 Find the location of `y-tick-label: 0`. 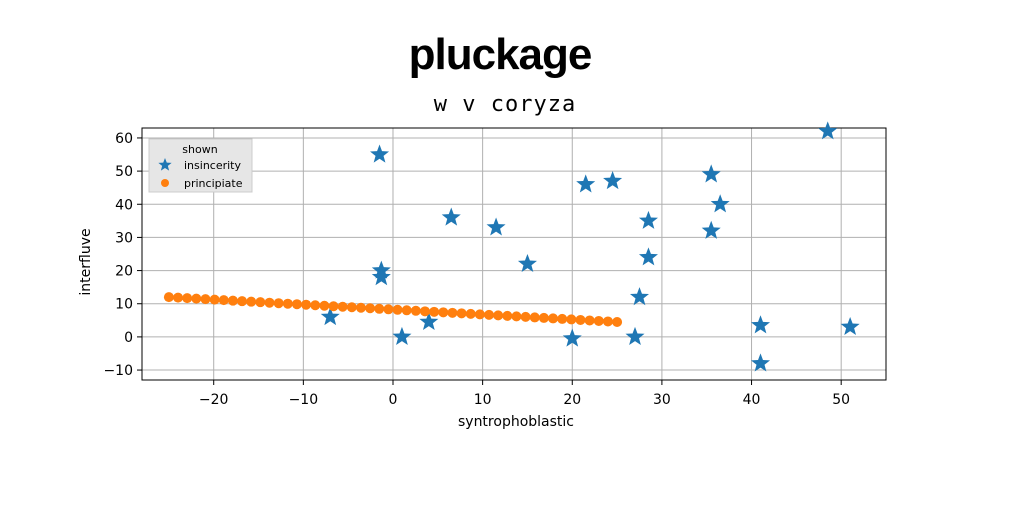

y-tick-label: 0 is located at coordinates (128, 338).